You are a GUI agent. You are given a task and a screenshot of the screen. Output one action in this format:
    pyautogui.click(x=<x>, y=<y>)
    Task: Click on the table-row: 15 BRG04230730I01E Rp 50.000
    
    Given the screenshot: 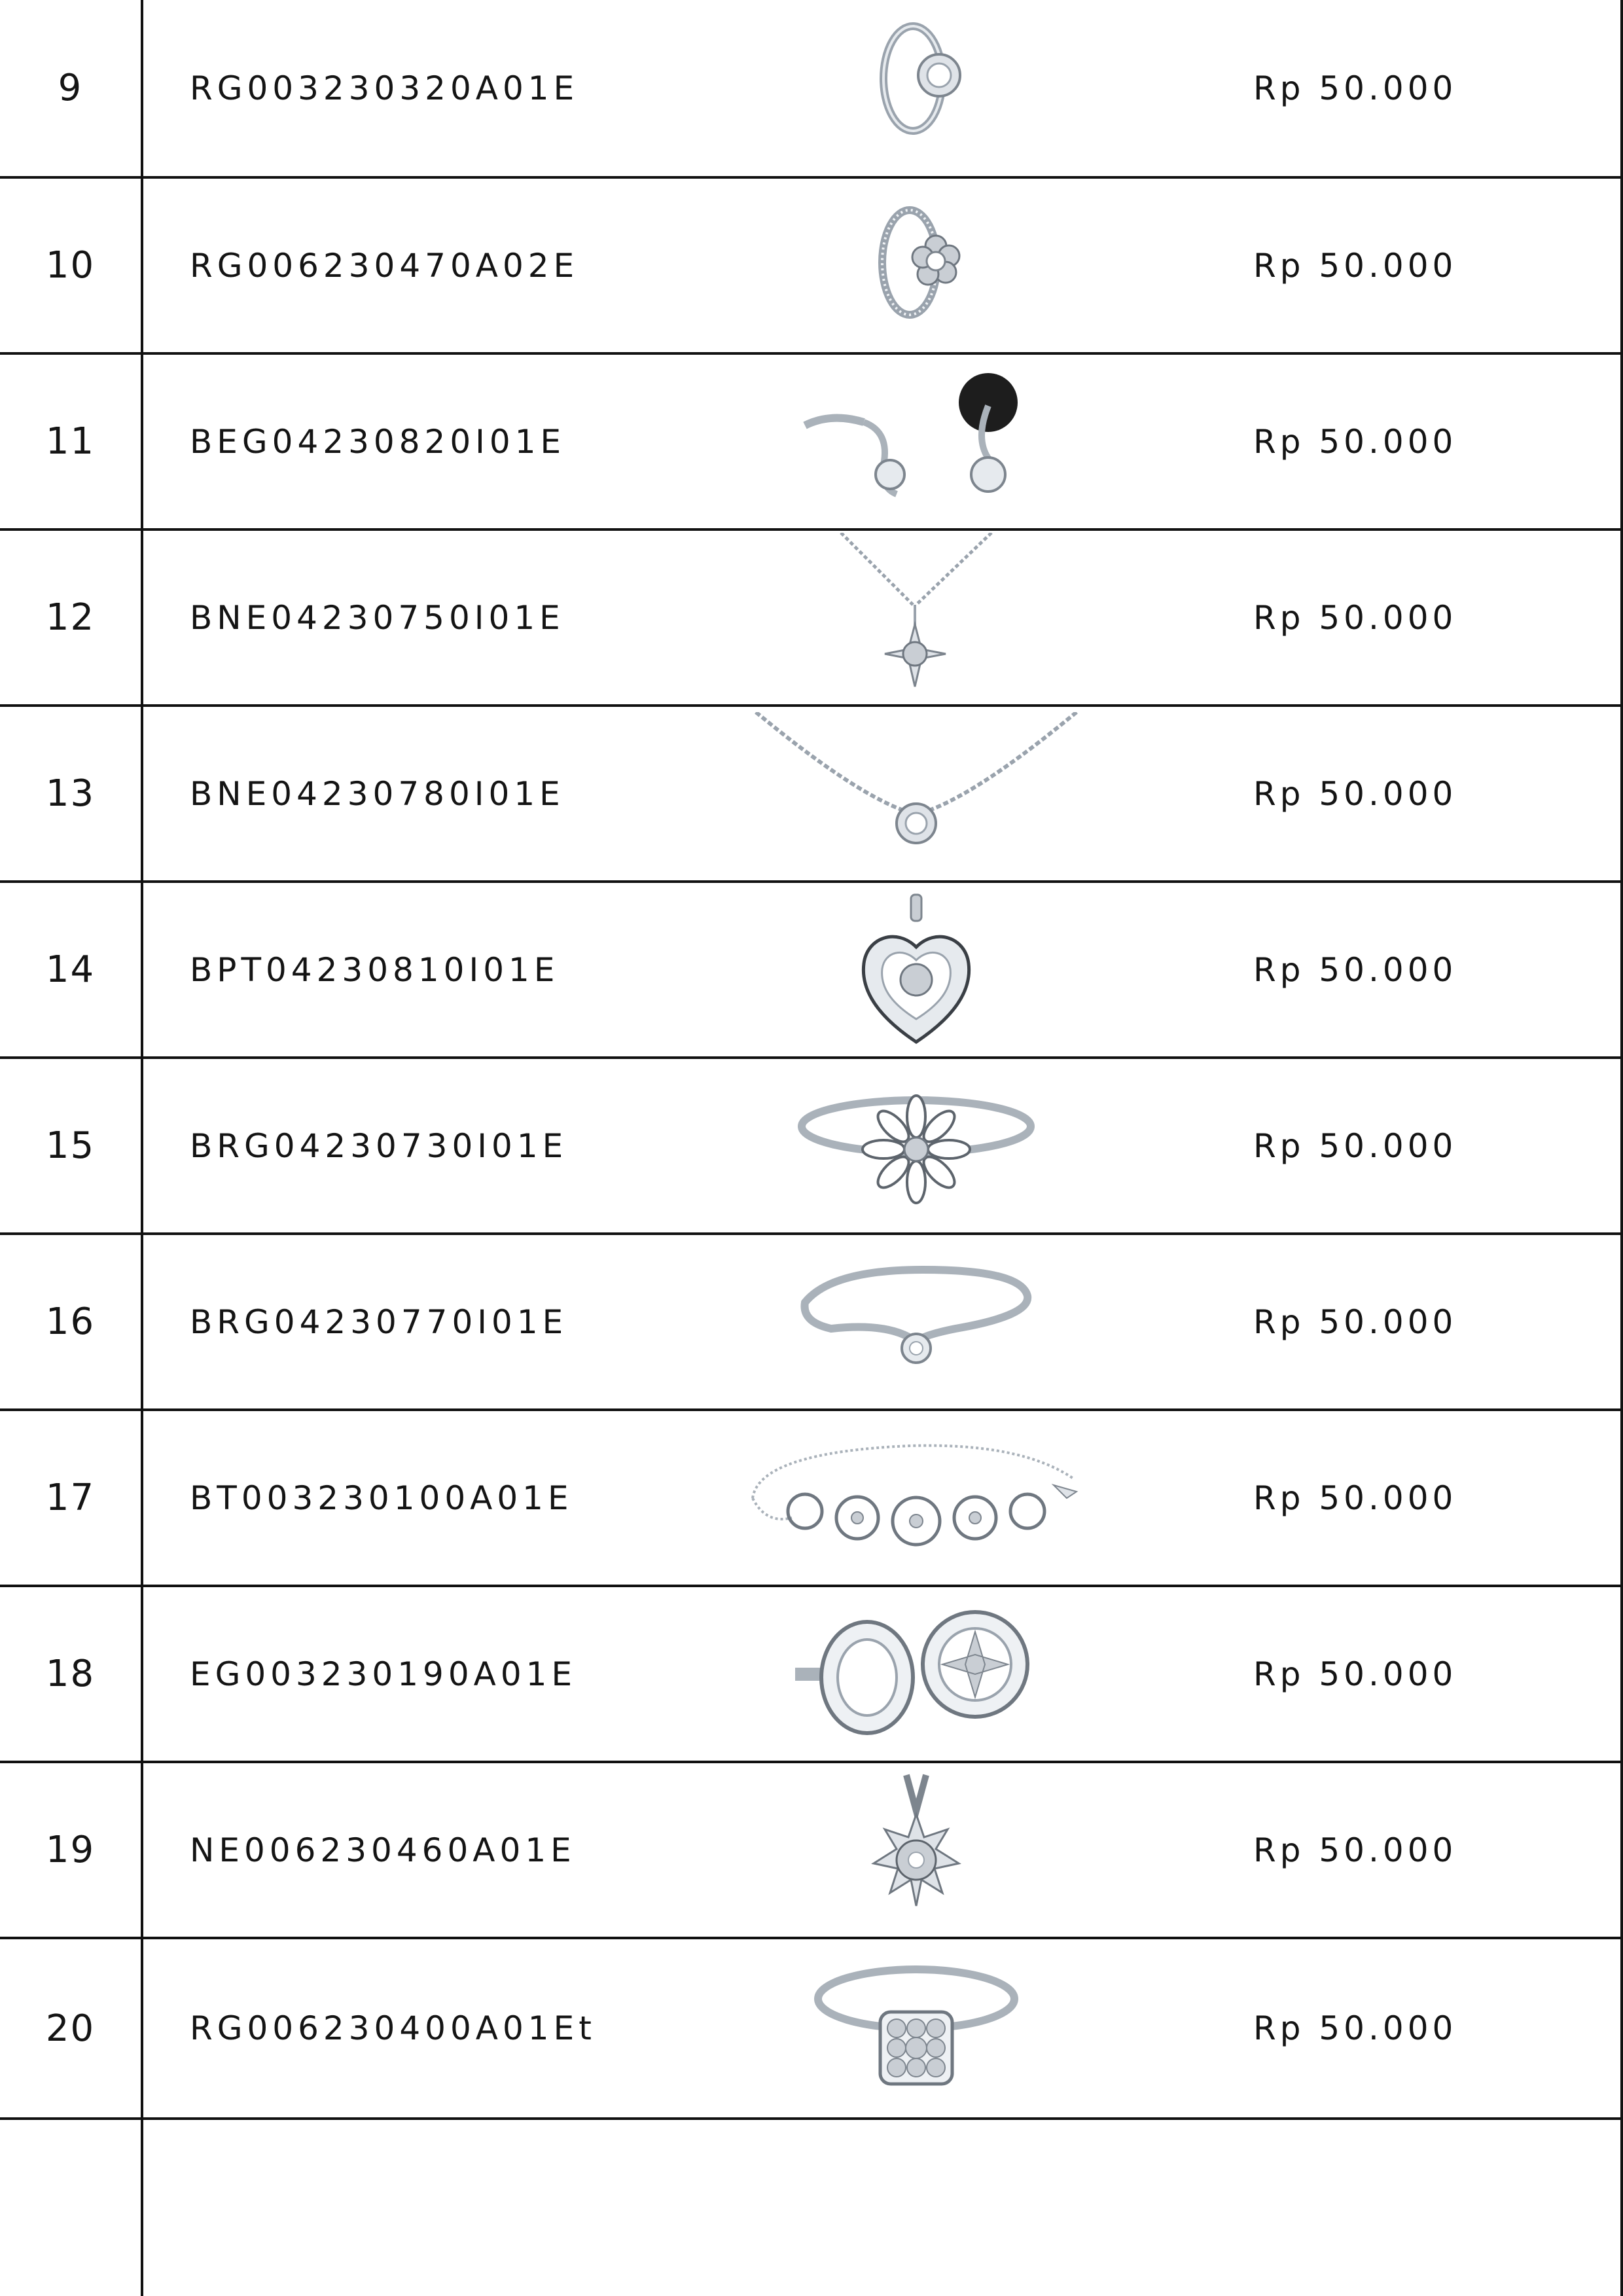 What is the action you would take?
    pyautogui.click(x=811, y=1144)
    